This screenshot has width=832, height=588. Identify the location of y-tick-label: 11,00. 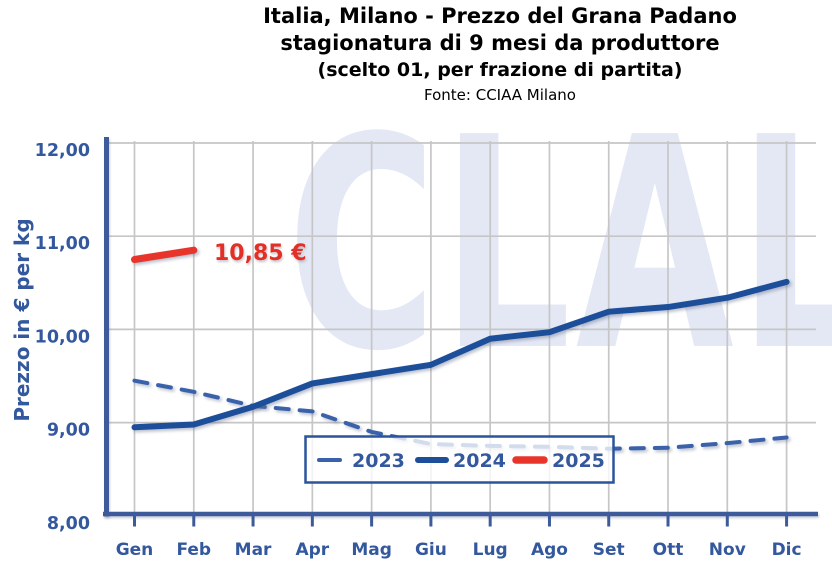
(62, 244).